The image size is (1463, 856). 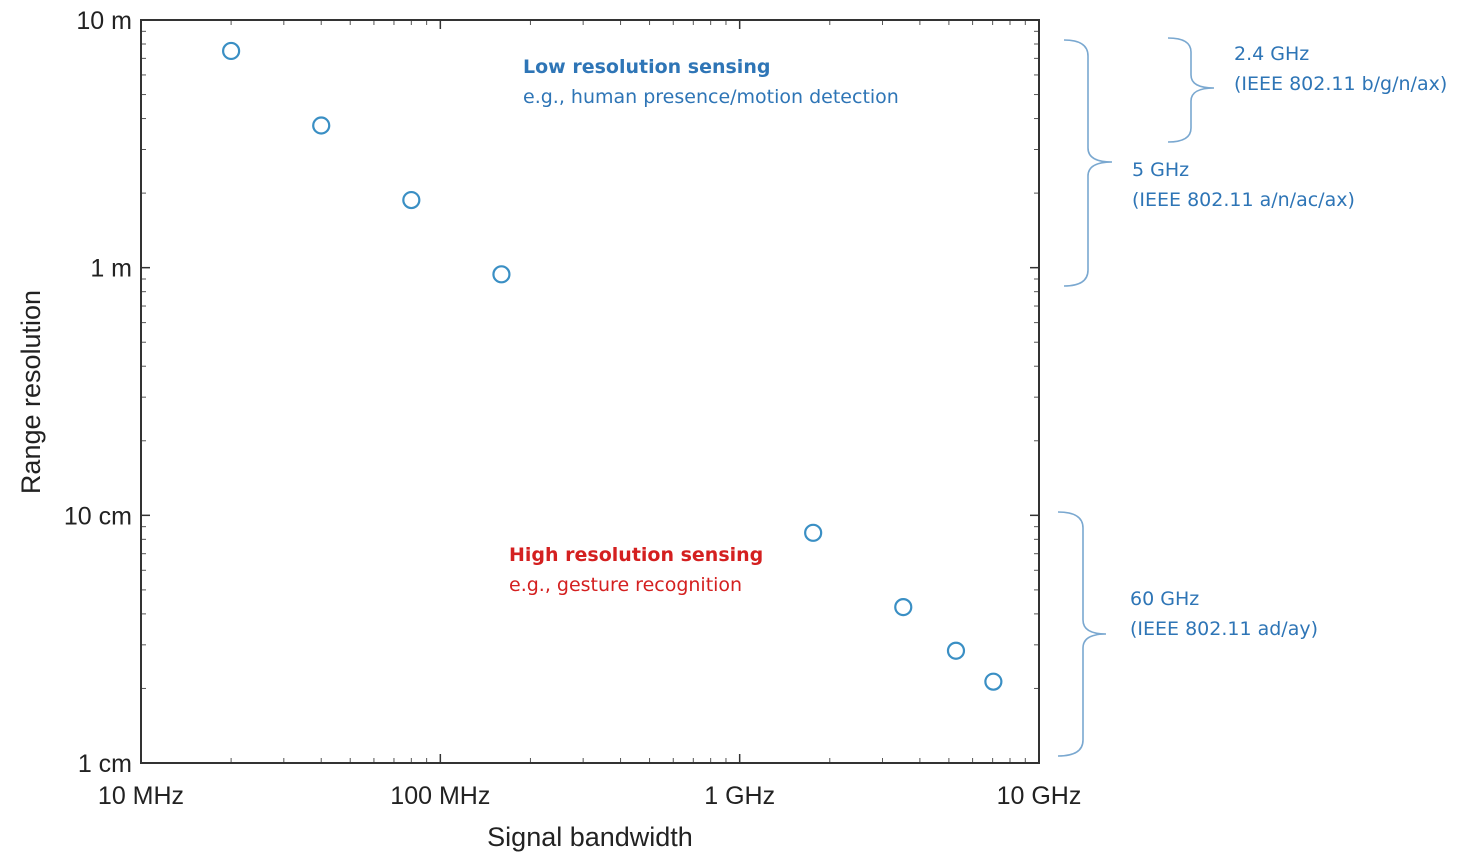 I want to click on x-tick-label: 10 MHz, so click(x=141, y=796).